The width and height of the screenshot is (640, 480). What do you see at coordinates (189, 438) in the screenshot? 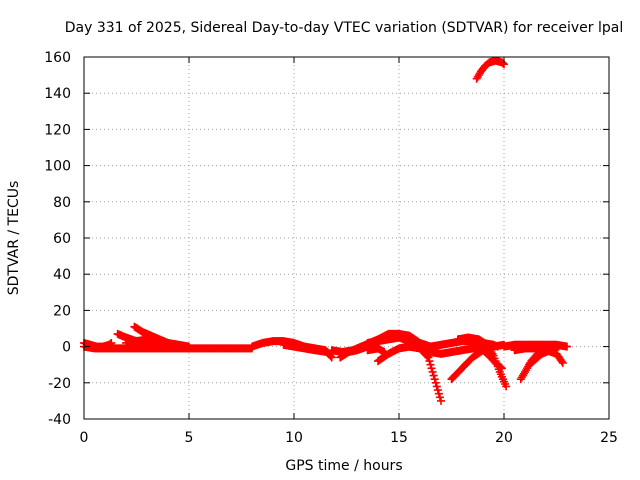
I see `x-tick-label: 5` at bounding box center [189, 438].